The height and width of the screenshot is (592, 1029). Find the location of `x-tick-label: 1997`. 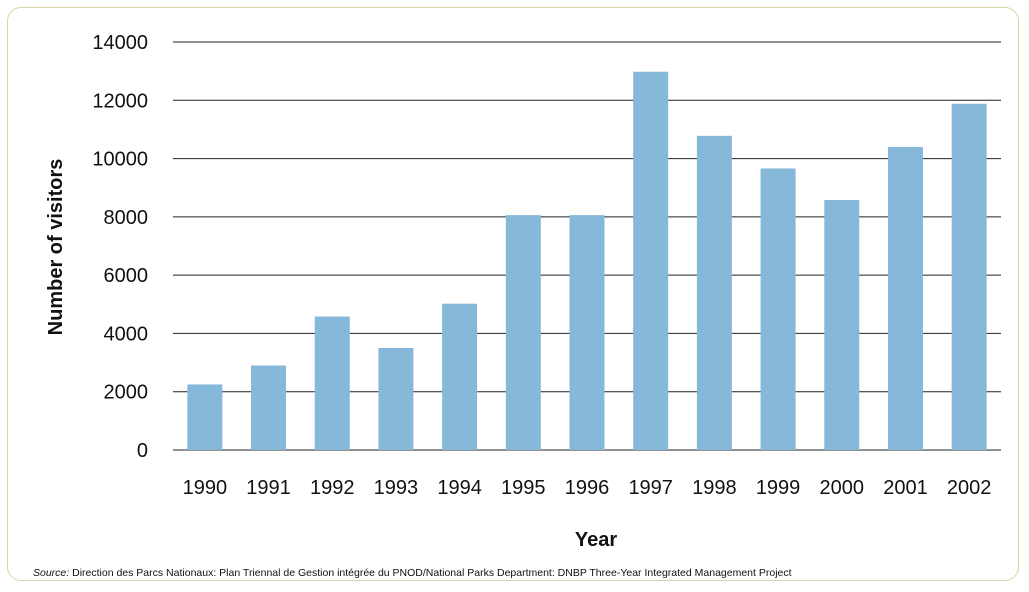

x-tick-label: 1997 is located at coordinates (650, 488).